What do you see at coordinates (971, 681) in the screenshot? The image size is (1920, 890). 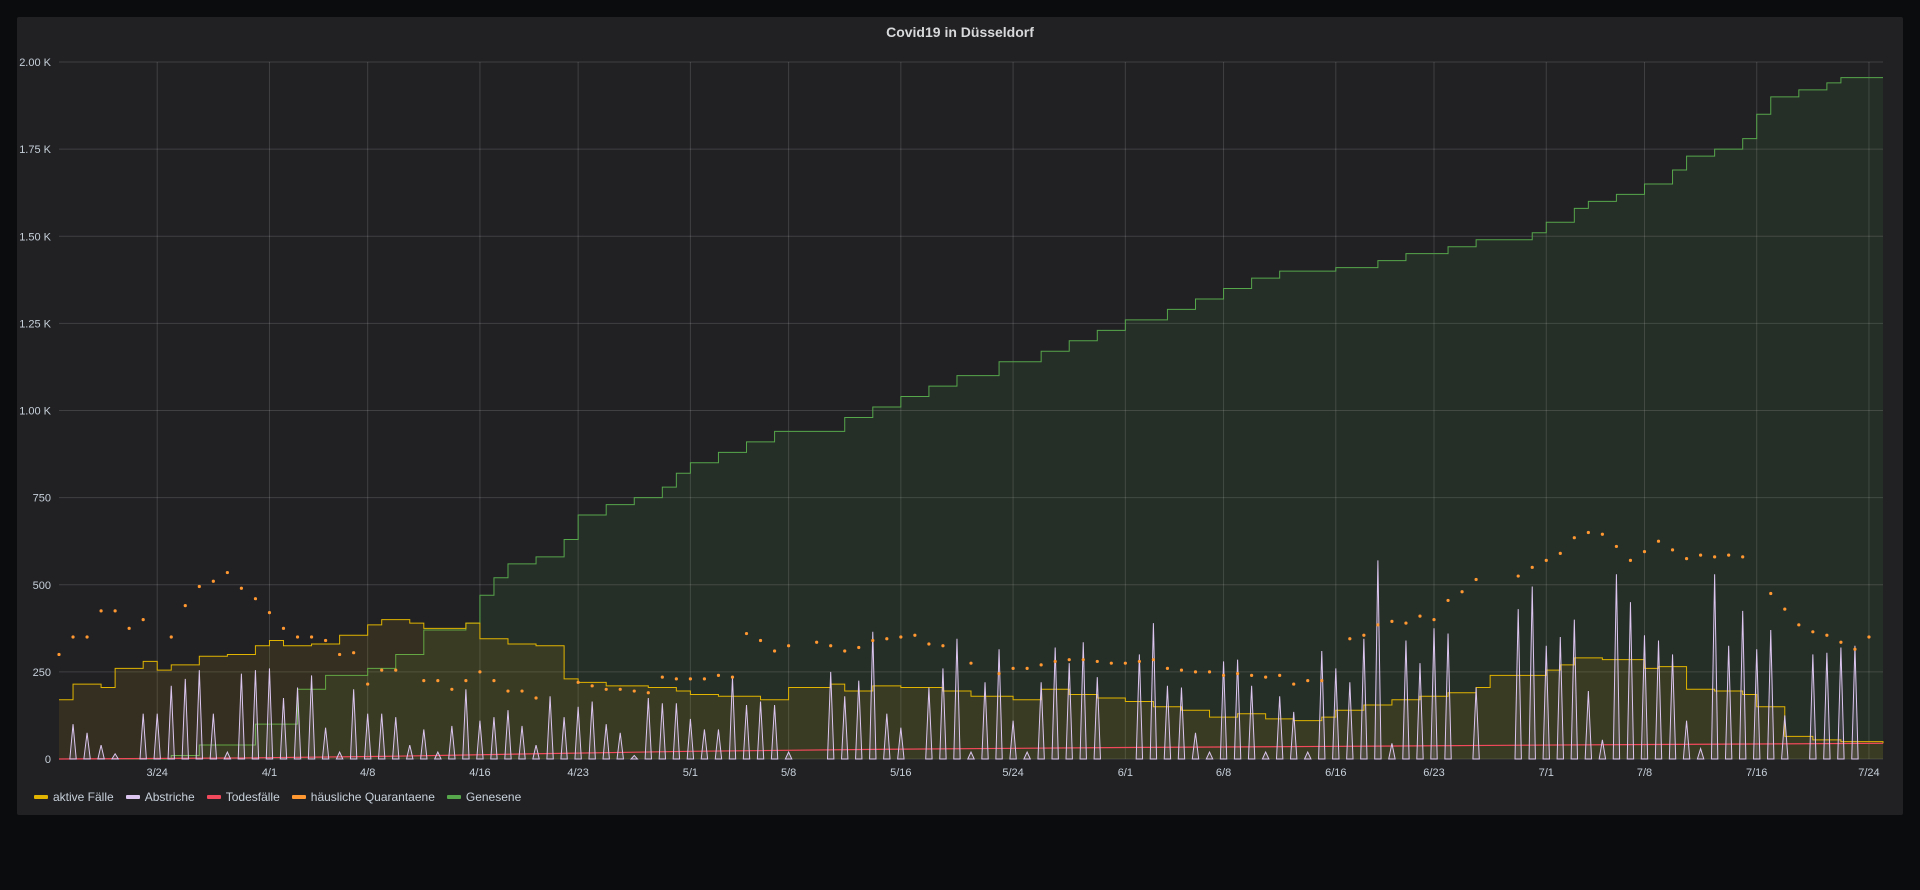 I see `series-line` at bounding box center [971, 681].